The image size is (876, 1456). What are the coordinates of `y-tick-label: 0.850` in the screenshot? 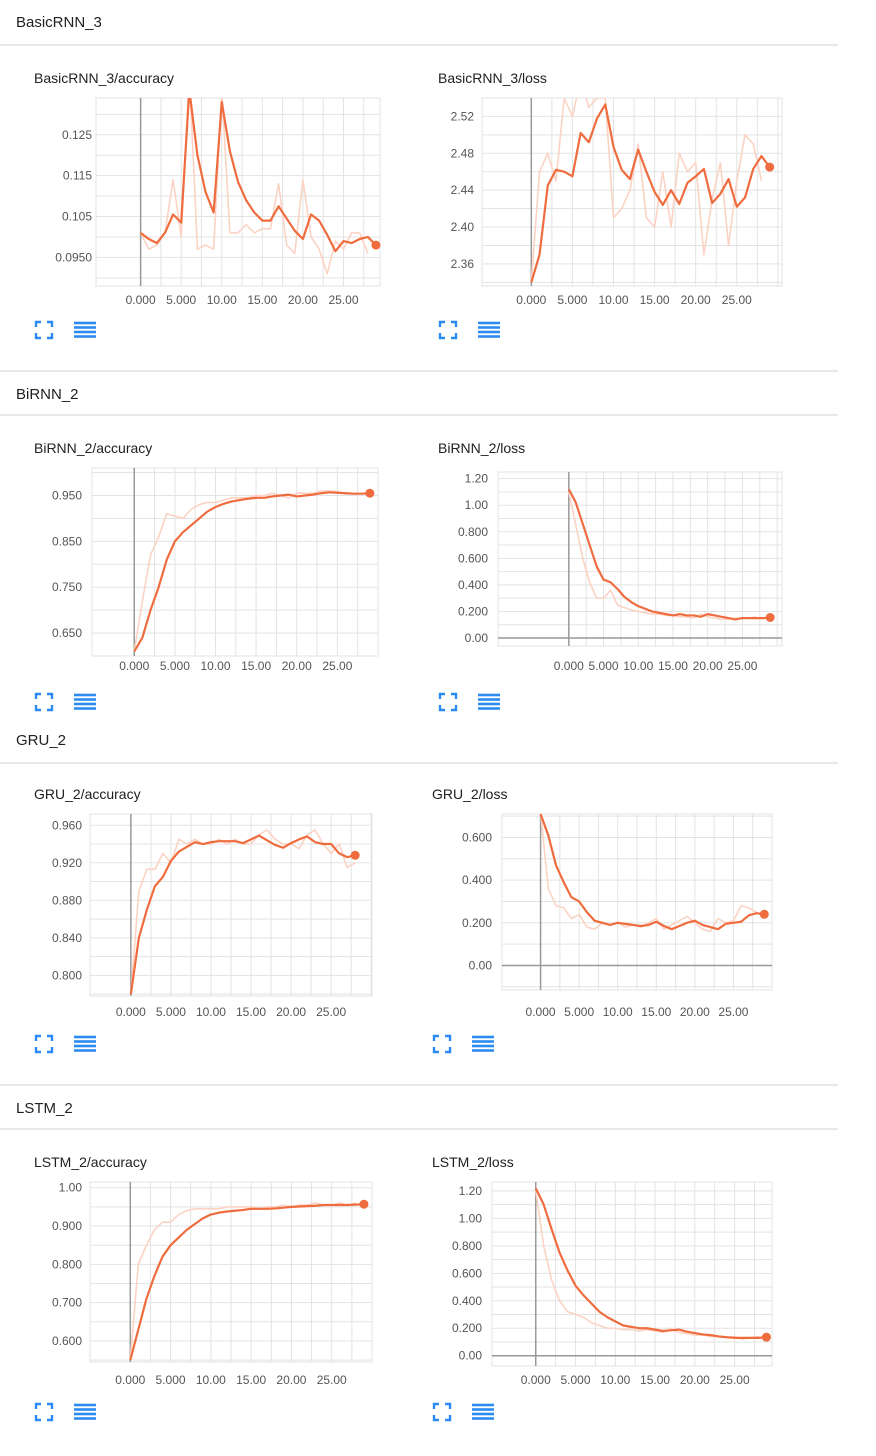 It's located at (67, 541).